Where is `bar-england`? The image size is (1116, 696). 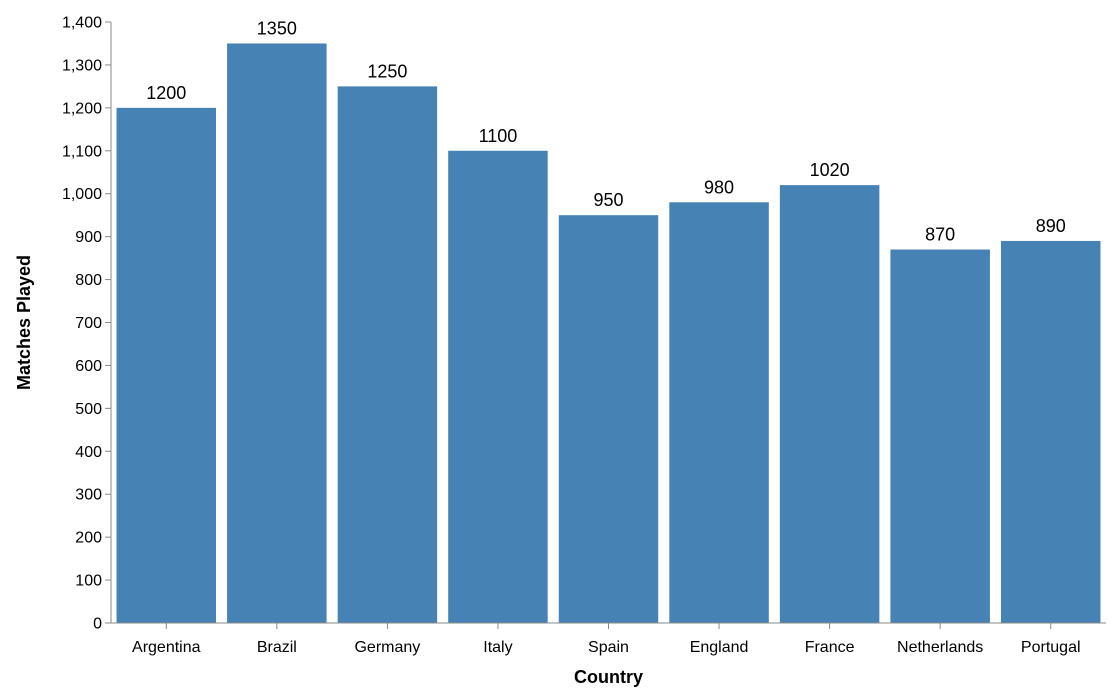 bar-england is located at coordinates (719, 413).